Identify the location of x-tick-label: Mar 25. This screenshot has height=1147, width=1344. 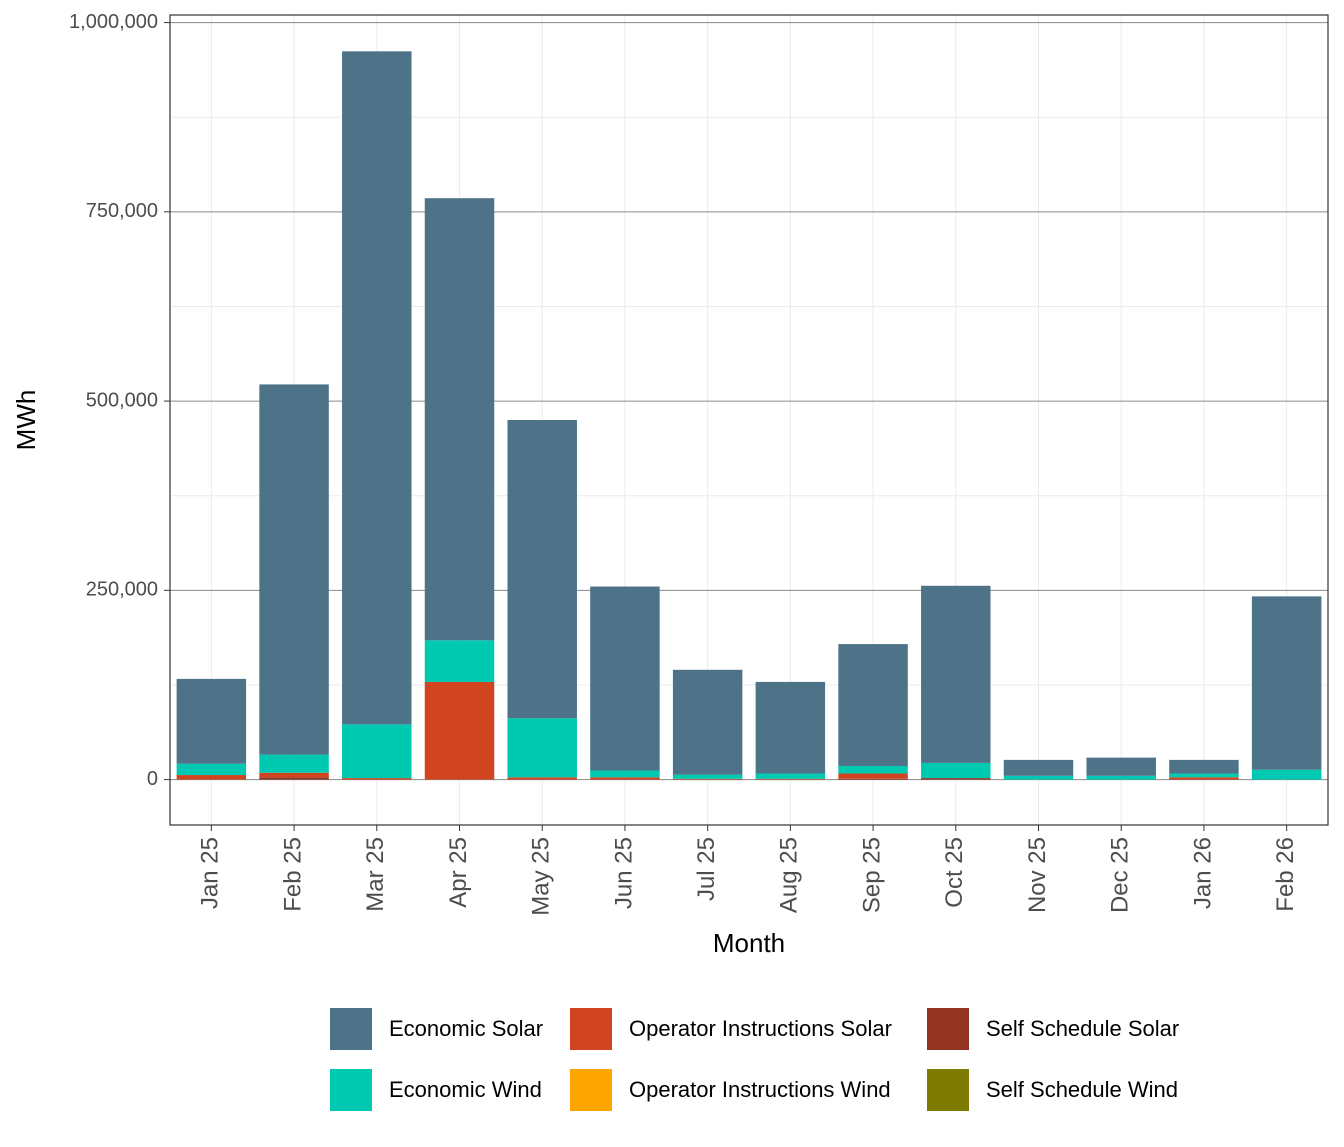
(375, 874).